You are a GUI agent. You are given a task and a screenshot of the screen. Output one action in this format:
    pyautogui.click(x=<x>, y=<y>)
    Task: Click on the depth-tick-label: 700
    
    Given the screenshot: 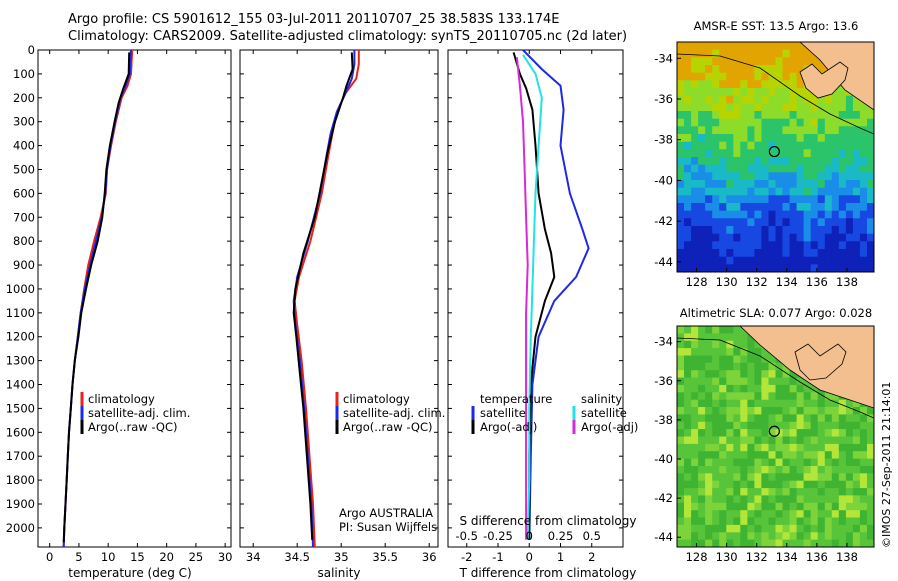 What is the action you would take?
    pyautogui.click(x=24, y=217)
    